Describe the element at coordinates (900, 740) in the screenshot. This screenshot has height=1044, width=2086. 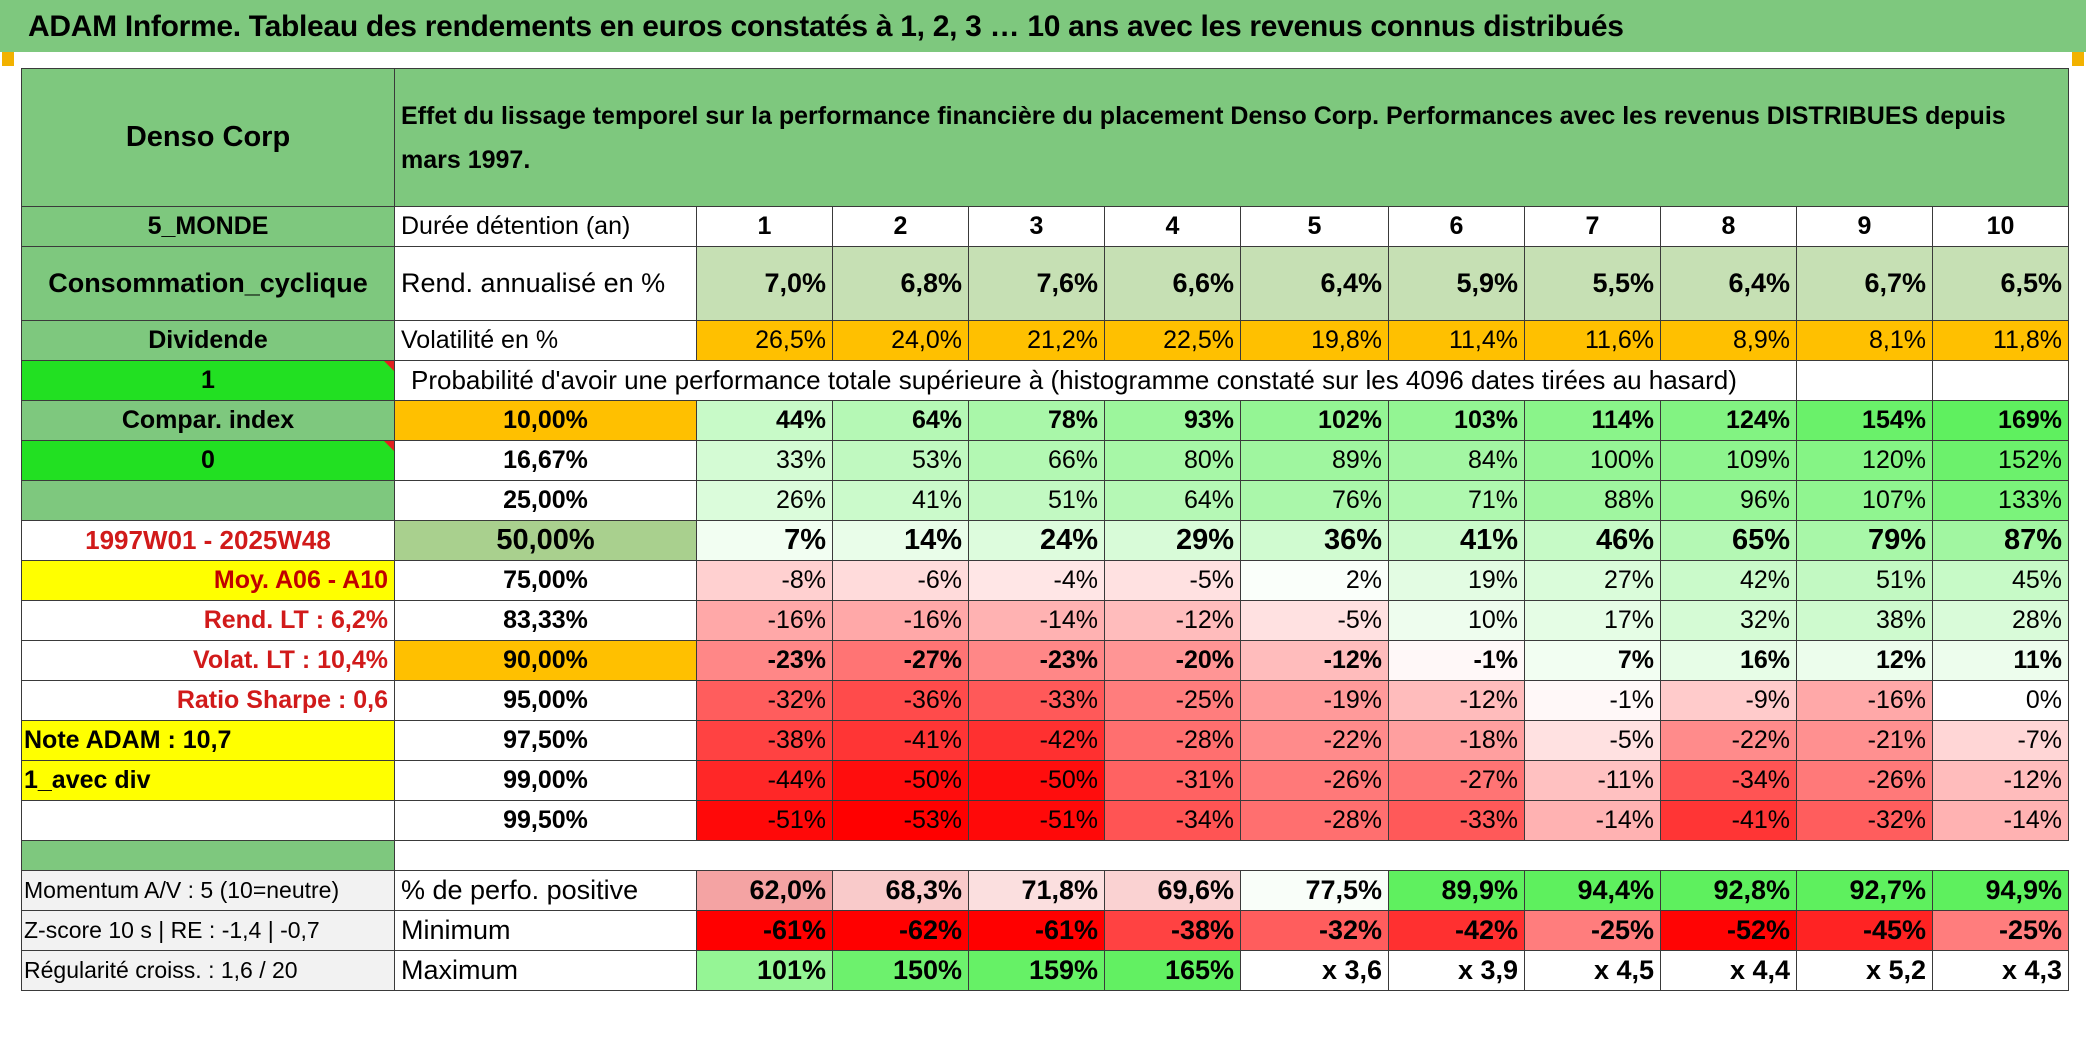
I see `quantile-value: -41%` at that location.